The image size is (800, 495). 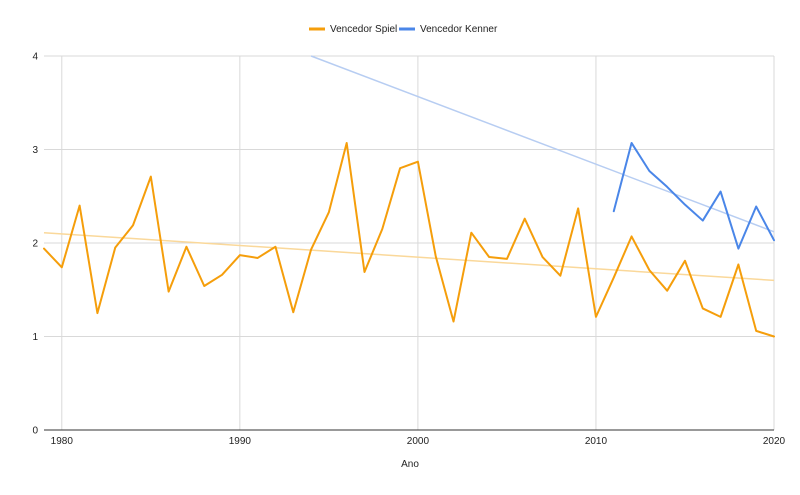 I want to click on x-tick-label-2000: 2000, so click(x=418, y=441).